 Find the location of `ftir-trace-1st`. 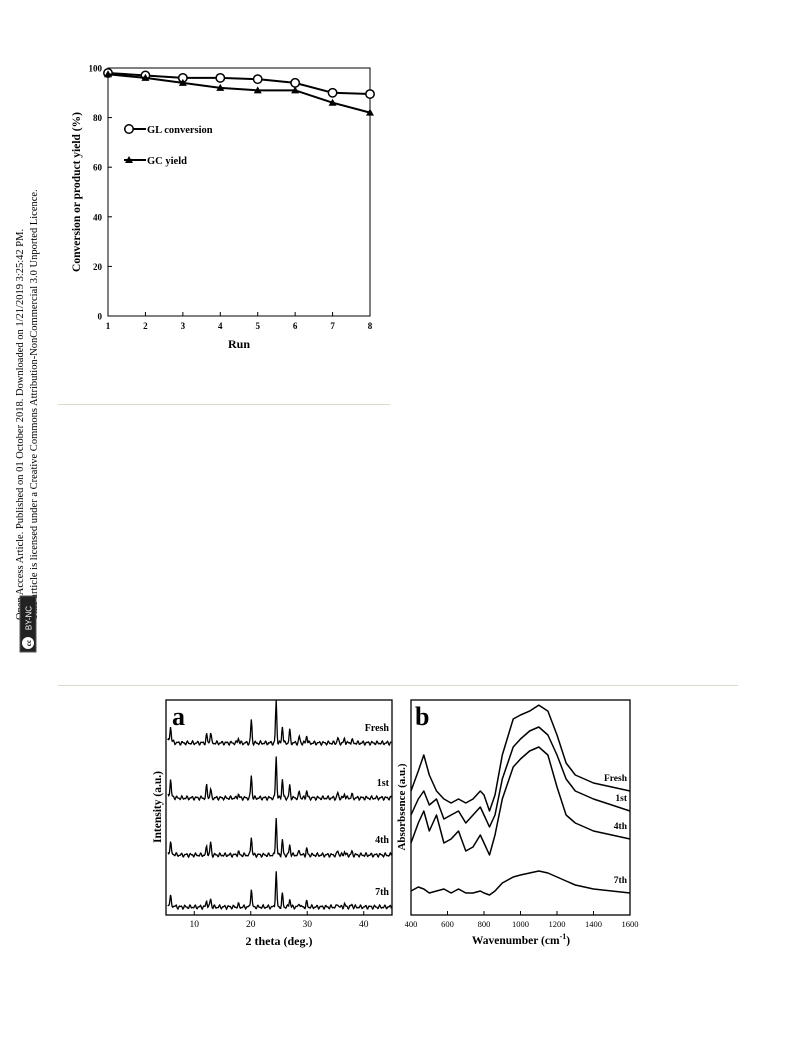

ftir-trace-1st is located at coordinates (520, 777).